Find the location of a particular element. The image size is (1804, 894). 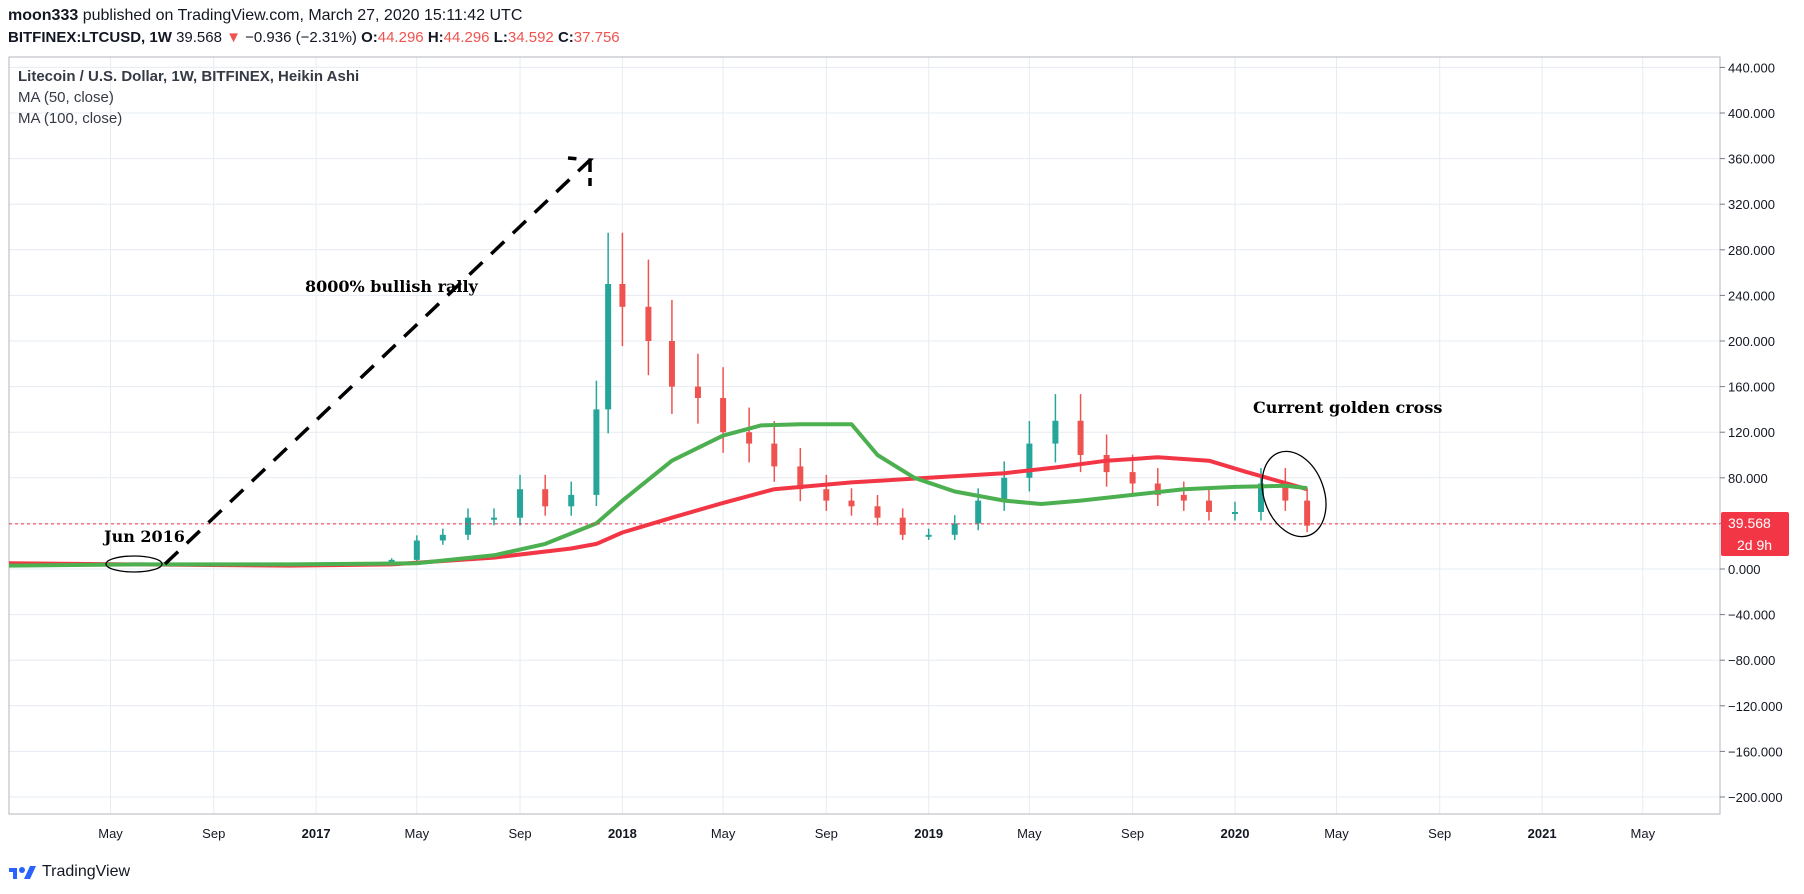

close-label: C: is located at coordinates (565, 37).